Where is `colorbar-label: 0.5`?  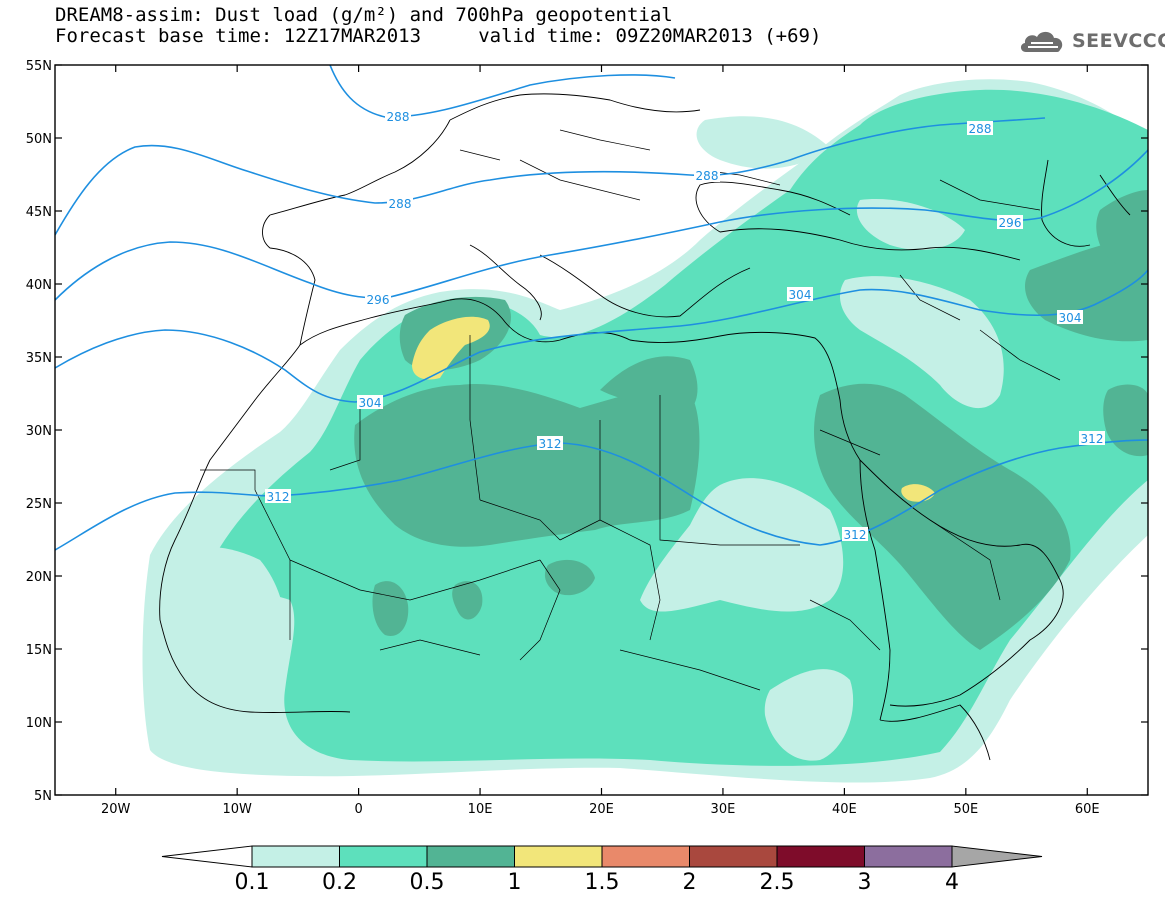 colorbar-label: 0.5 is located at coordinates (427, 882).